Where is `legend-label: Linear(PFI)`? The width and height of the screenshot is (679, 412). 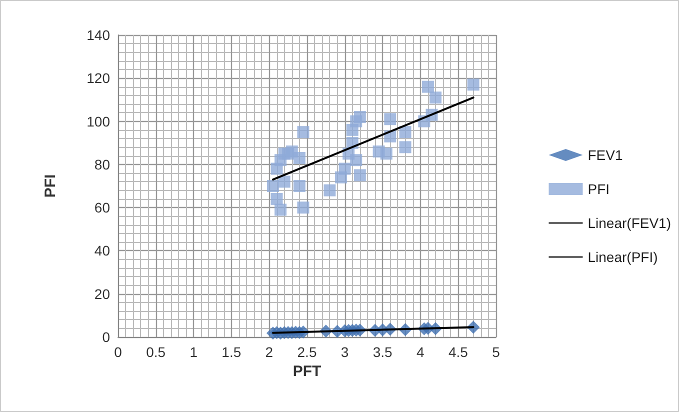
legend-label: Linear(PFI) is located at coordinates (623, 257).